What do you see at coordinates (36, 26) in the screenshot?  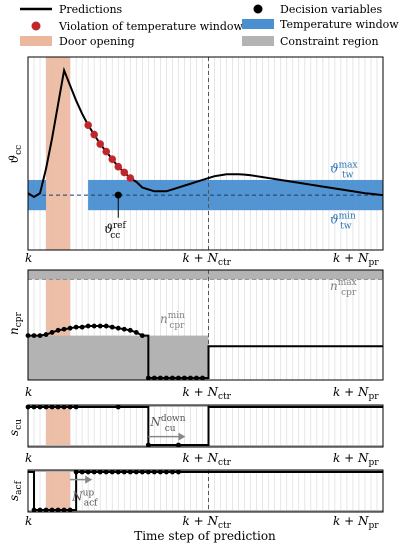 I see `legend-violation-swatch` at bounding box center [36, 26].